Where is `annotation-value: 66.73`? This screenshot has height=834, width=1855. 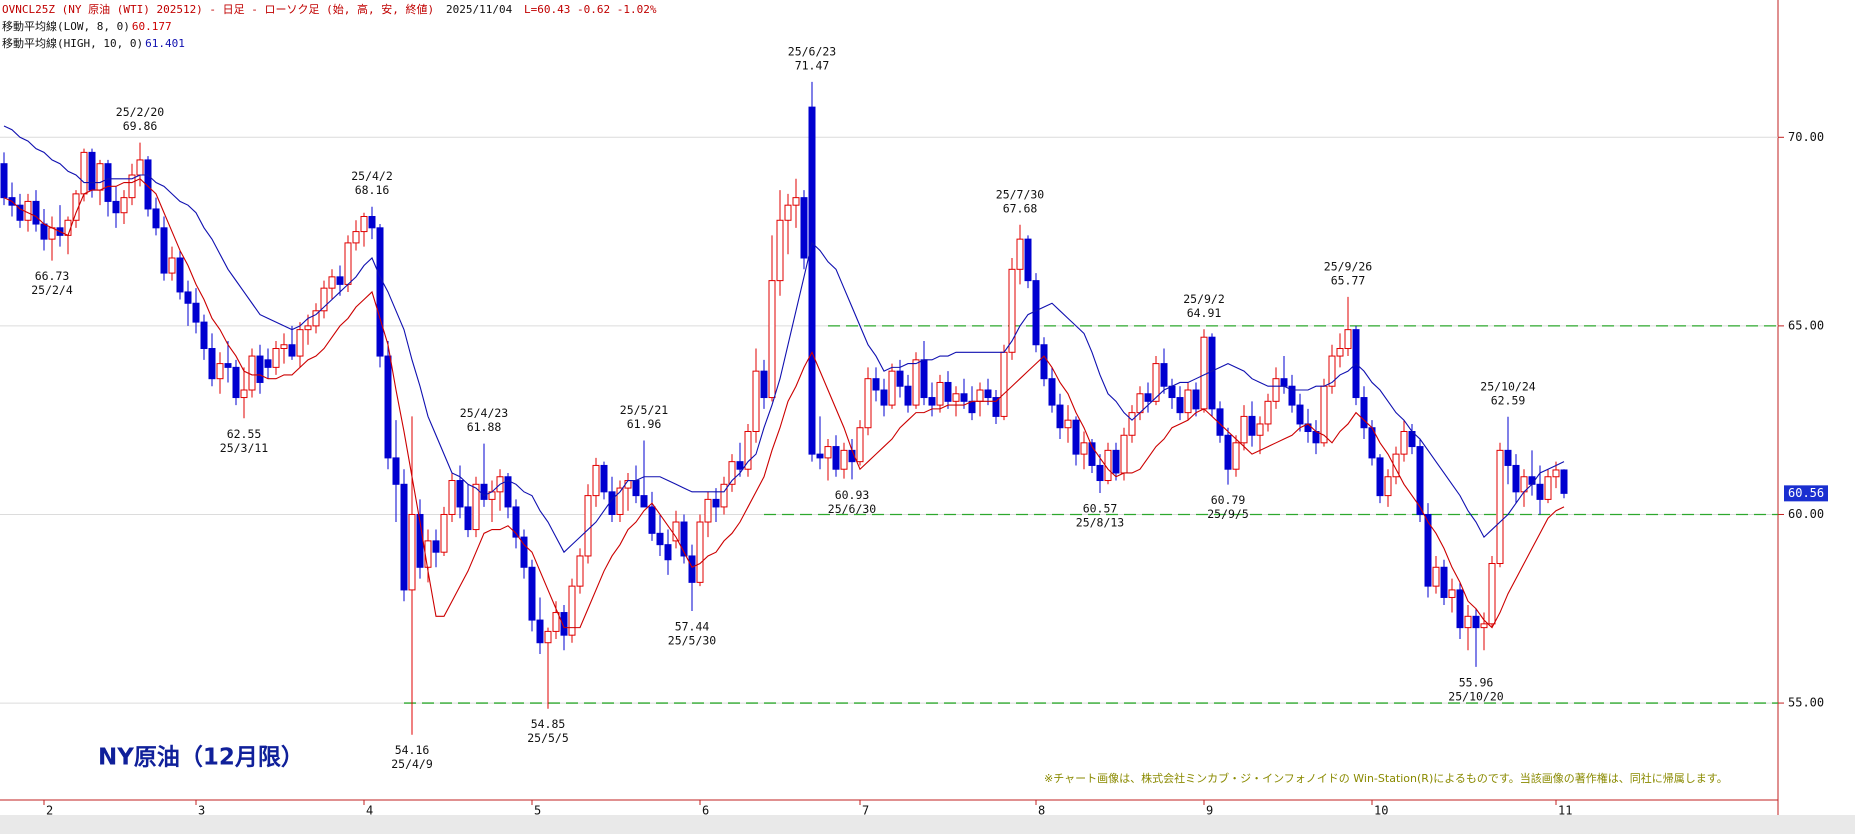
annotation-value: 66.73 is located at coordinates (52, 276).